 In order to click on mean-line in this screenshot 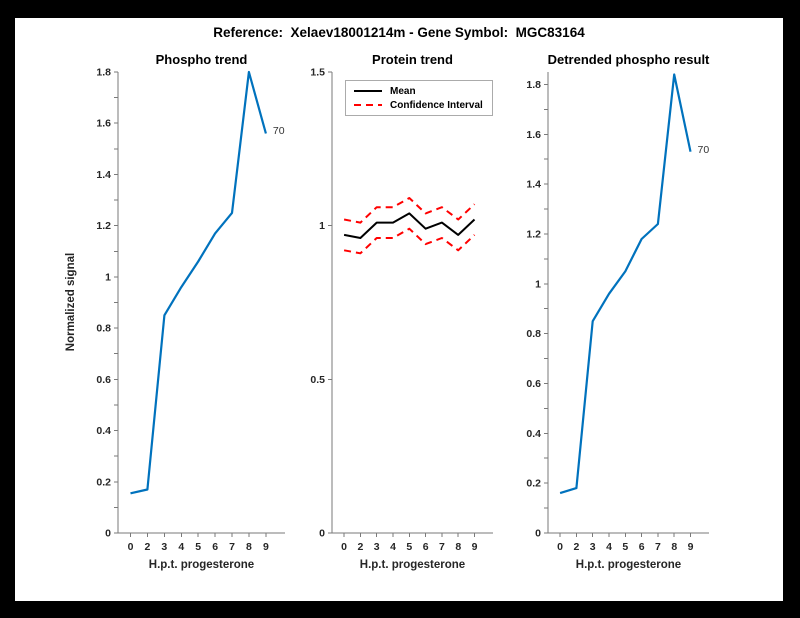, I will do `click(409, 225)`.